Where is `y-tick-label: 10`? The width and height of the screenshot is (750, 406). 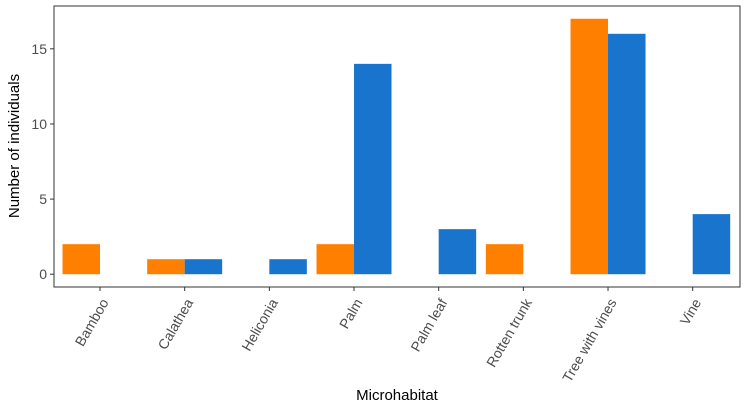 y-tick-label: 10 is located at coordinates (39, 124).